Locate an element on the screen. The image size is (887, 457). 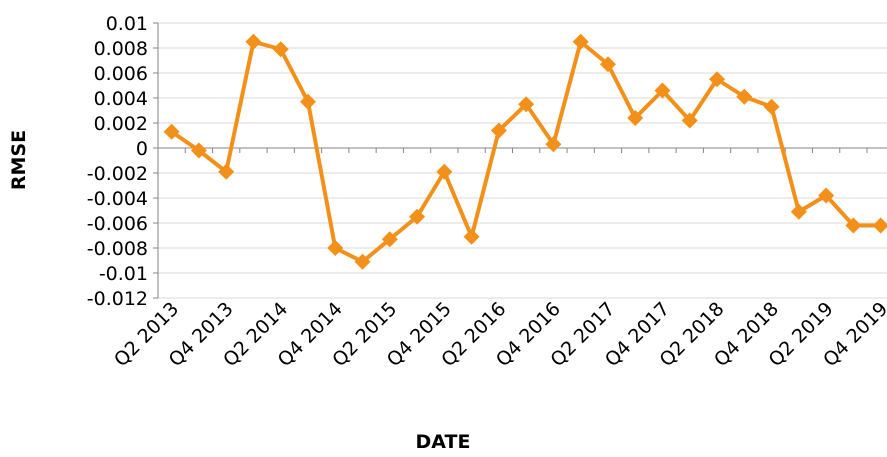
y-tick-label: -0.01 is located at coordinates (123, 274).